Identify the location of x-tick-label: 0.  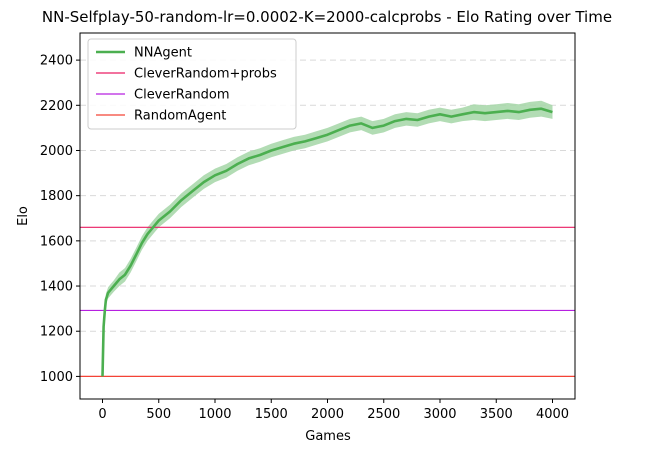
(102, 414).